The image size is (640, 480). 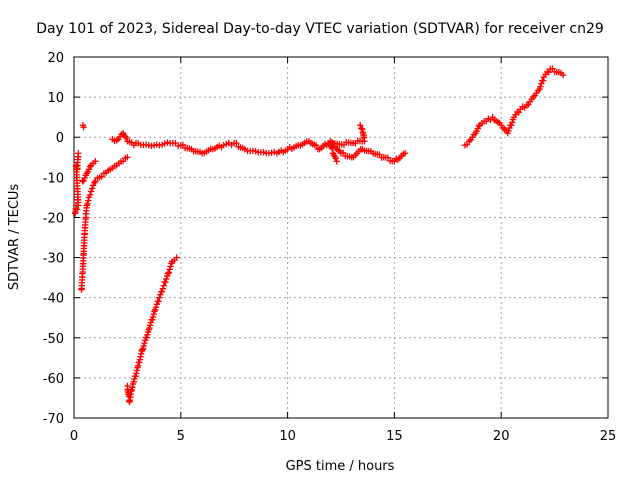 I want to click on x-tick-label: 25, so click(x=608, y=436).